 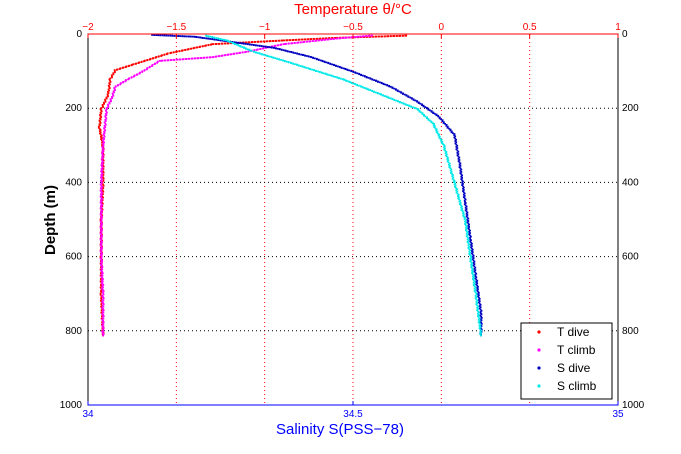 What do you see at coordinates (539, 368) in the screenshot?
I see `legend-marker` at bounding box center [539, 368].